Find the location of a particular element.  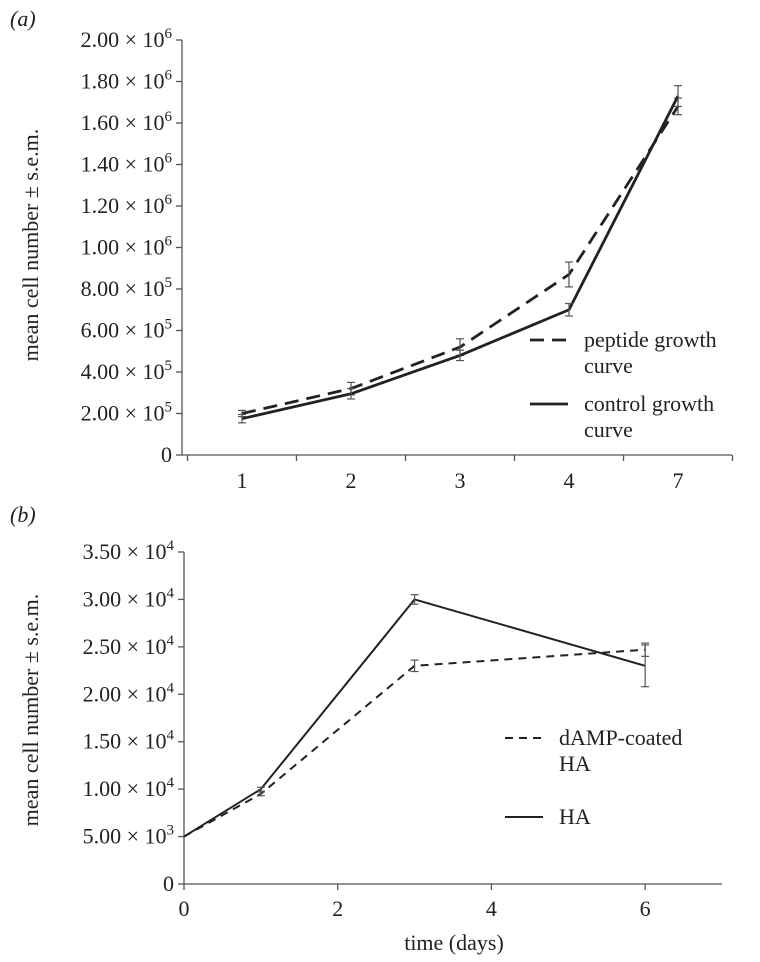

y-tick-label: 1.00 × 10⁶ is located at coordinates (127, 247).